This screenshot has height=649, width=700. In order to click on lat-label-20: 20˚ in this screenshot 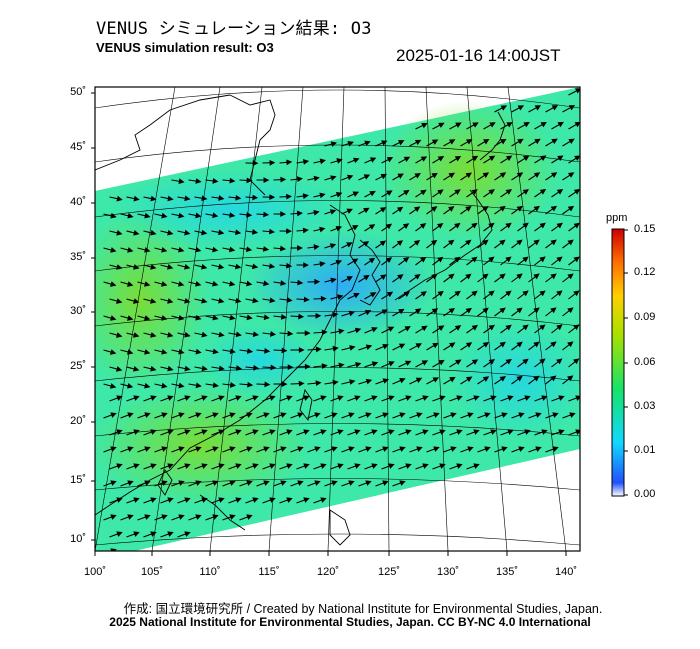, I will do `click(78, 421)`.